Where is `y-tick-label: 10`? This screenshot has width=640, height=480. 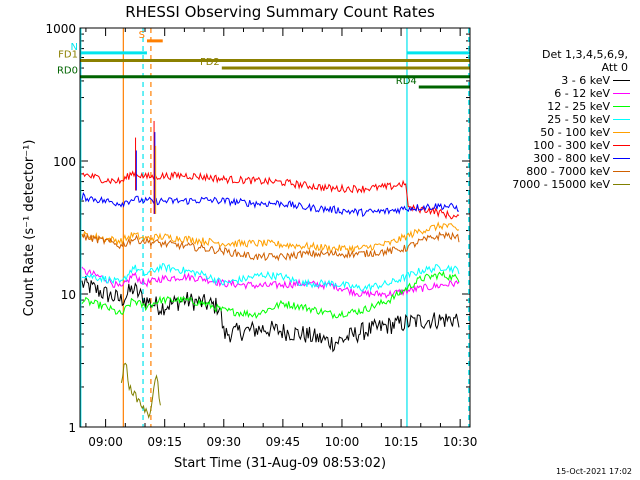 y-tick-label: 10 is located at coordinates (68, 295).